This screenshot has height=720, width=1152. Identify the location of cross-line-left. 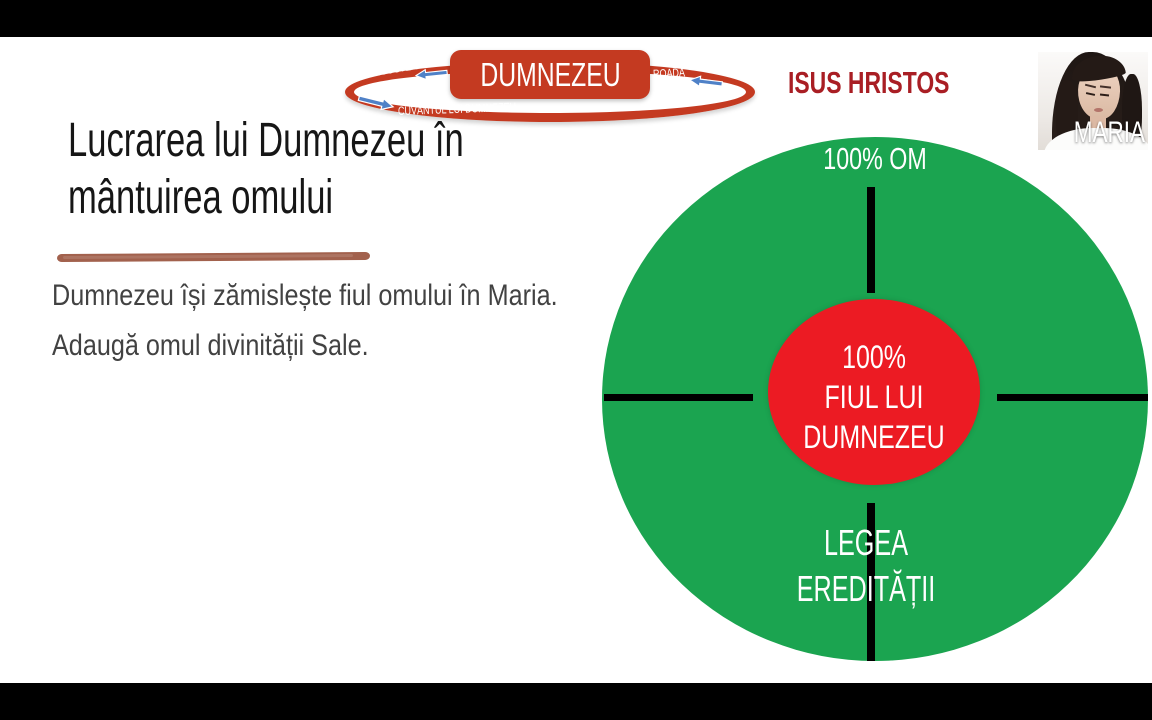
(678, 397).